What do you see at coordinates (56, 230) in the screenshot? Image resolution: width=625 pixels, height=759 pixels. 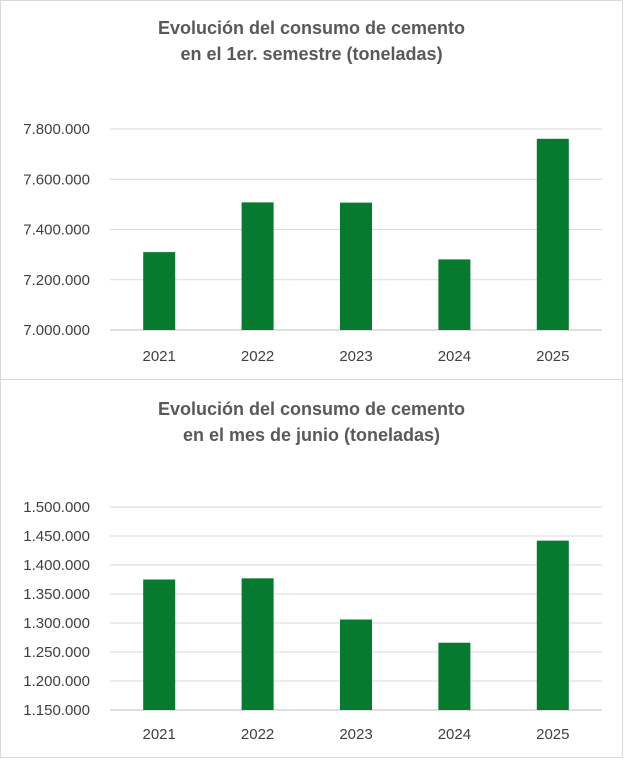 I see `y-tick-label: 7.400.000` at bounding box center [56, 230].